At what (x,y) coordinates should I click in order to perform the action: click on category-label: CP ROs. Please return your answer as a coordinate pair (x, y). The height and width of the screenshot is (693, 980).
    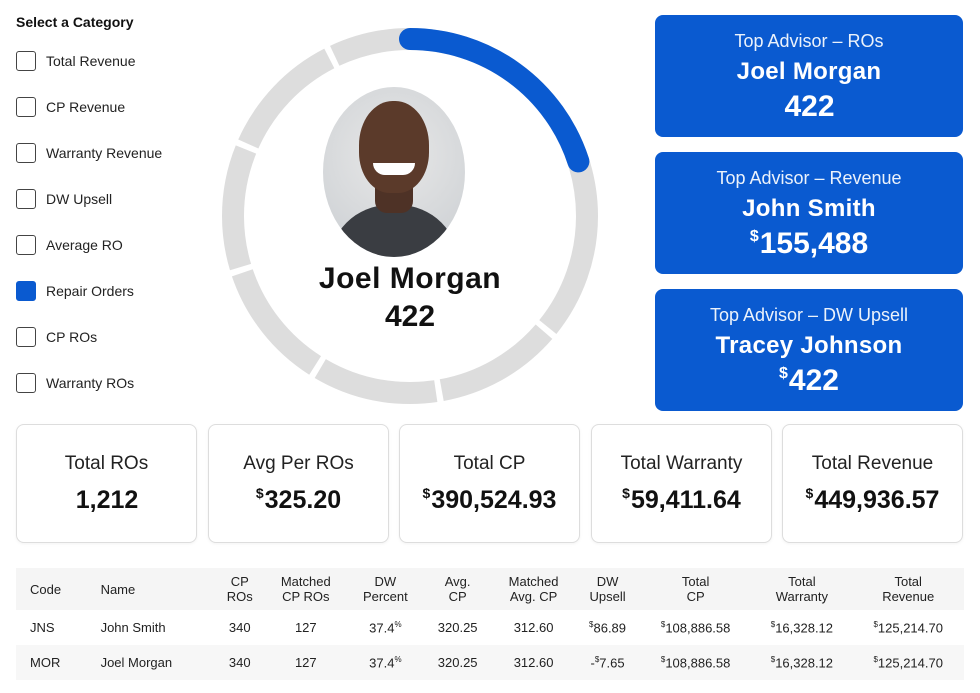
    Looking at the image, I should click on (72, 337).